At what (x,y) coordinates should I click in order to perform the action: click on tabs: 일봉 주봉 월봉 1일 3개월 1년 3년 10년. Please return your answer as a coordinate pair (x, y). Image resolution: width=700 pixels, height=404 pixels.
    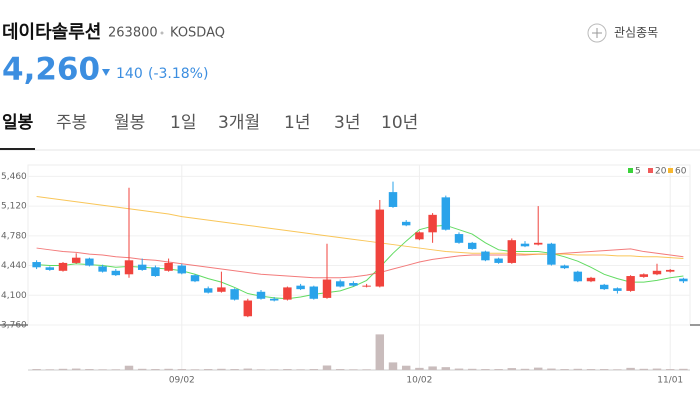
    Looking at the image, I should click on (210, 123).